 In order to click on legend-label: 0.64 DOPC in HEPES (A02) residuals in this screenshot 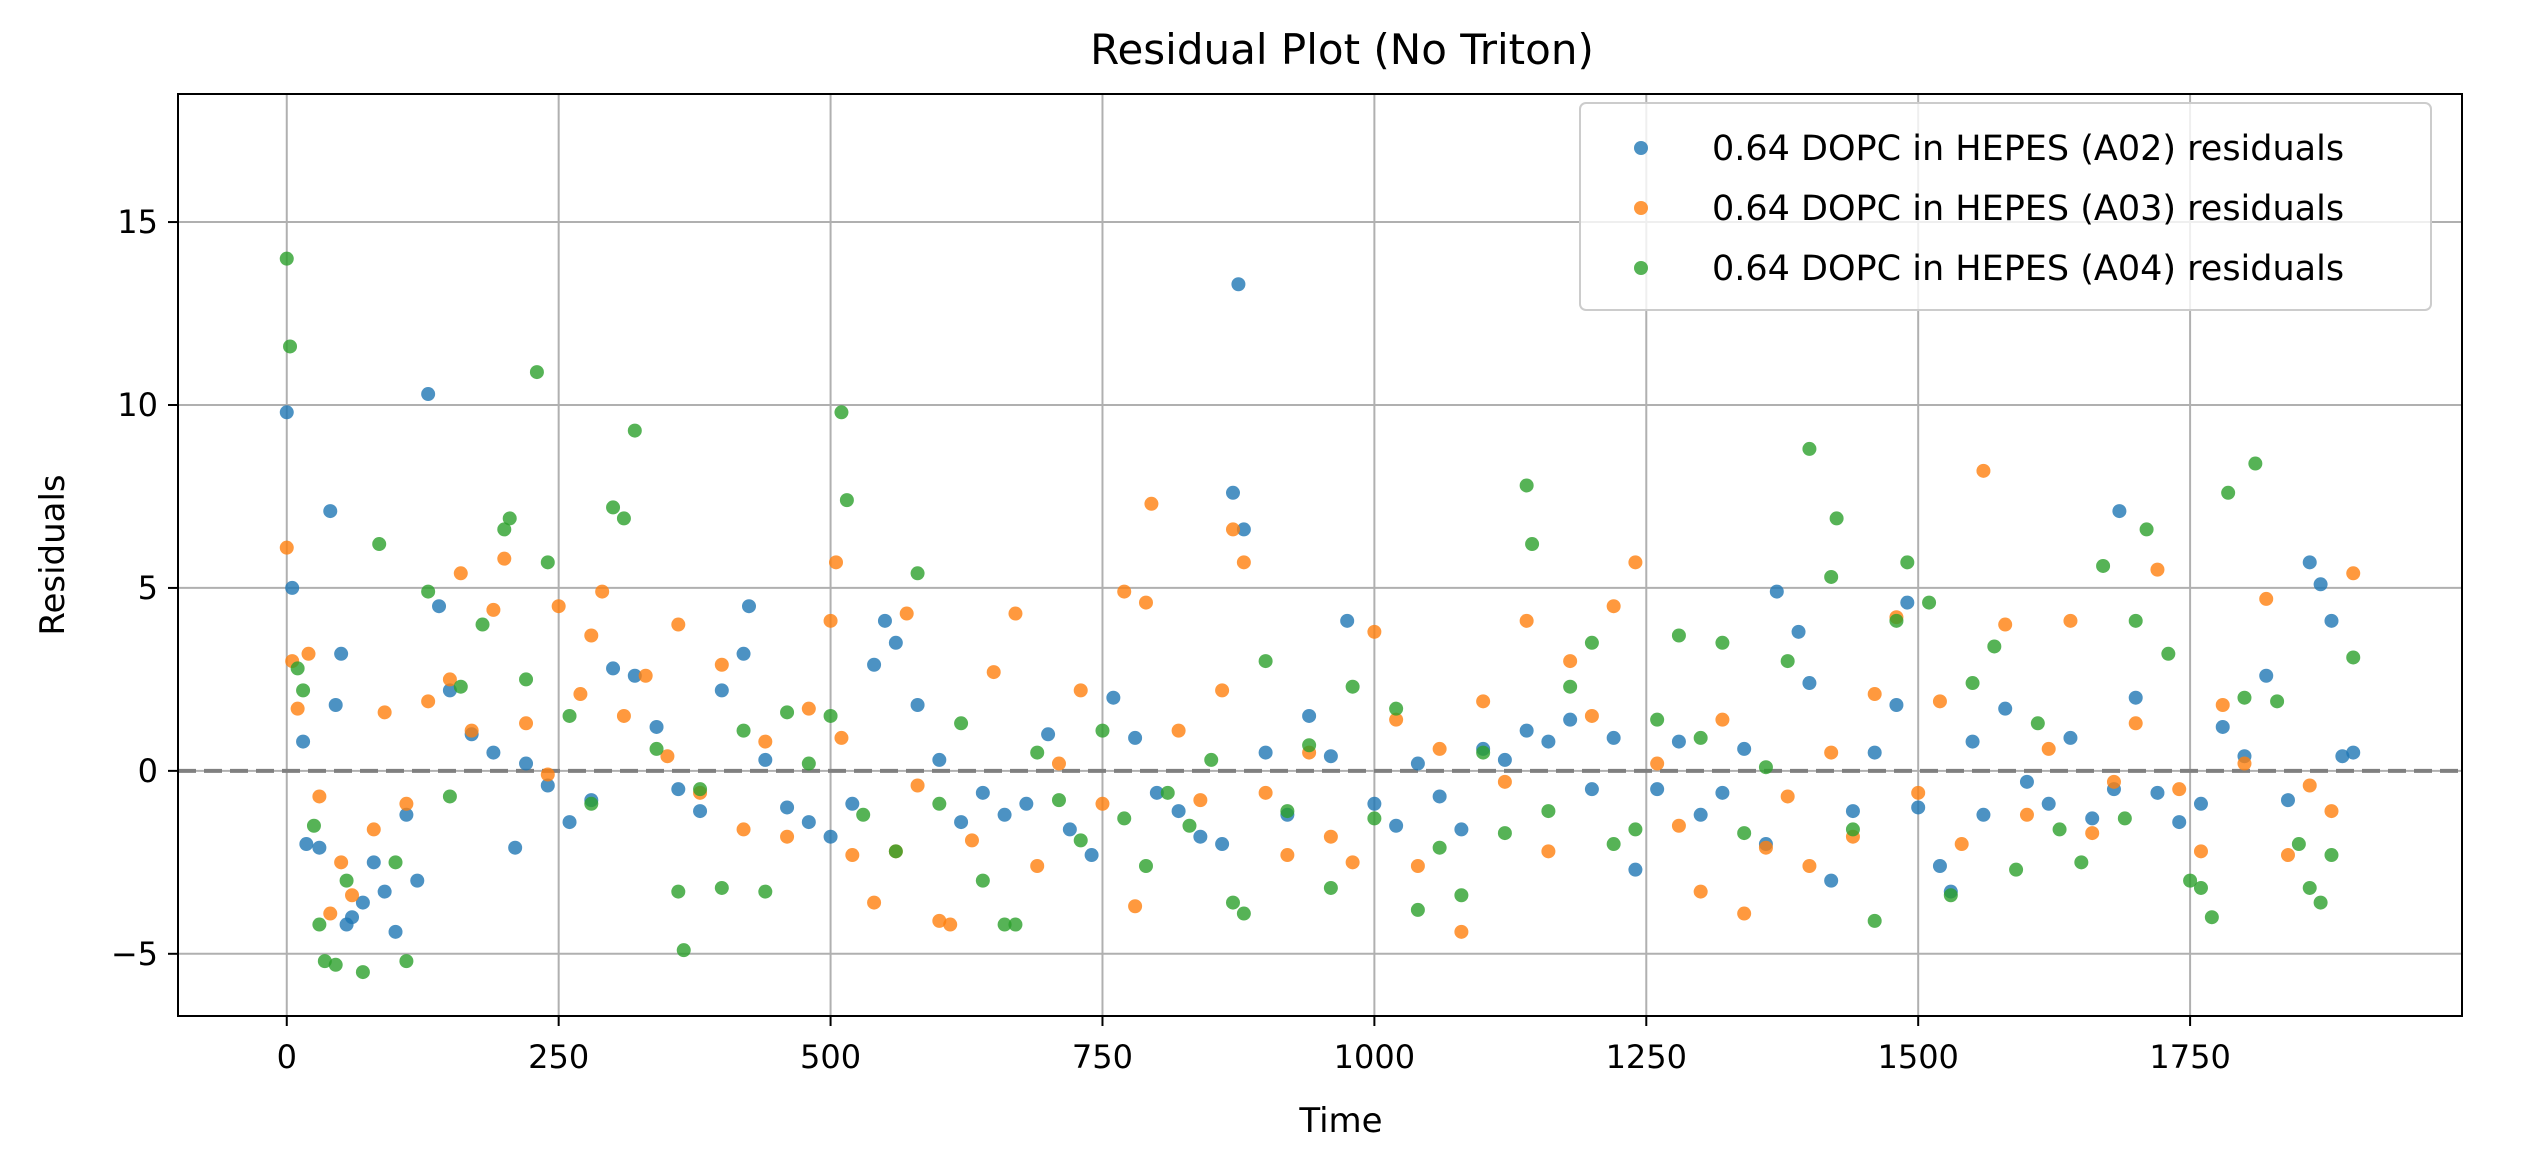, I will do `click(2028, 149)`.